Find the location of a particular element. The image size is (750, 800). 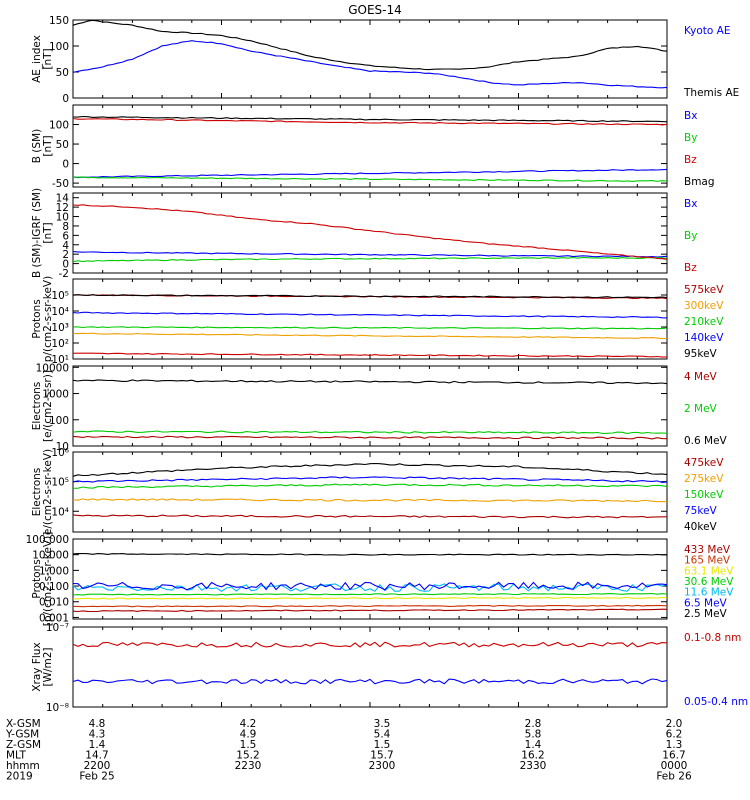

legend-label: 300keV is located at coordinates (704, 306).